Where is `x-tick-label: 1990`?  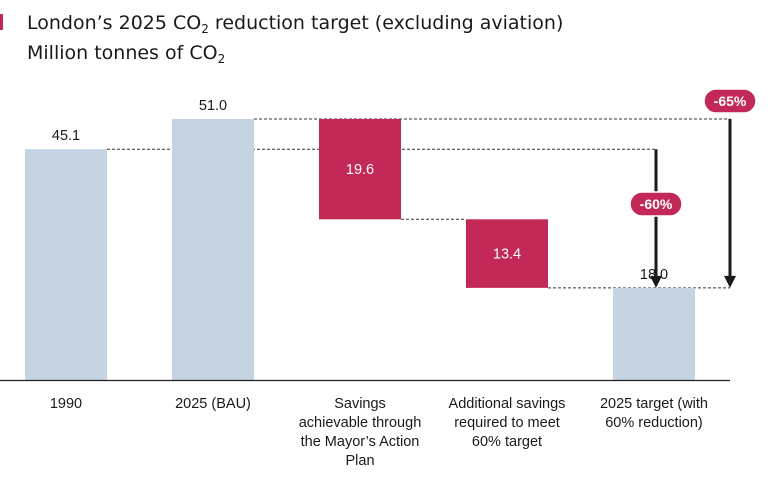
x-tick-label: 1990 is located at coordinates (70, 404).